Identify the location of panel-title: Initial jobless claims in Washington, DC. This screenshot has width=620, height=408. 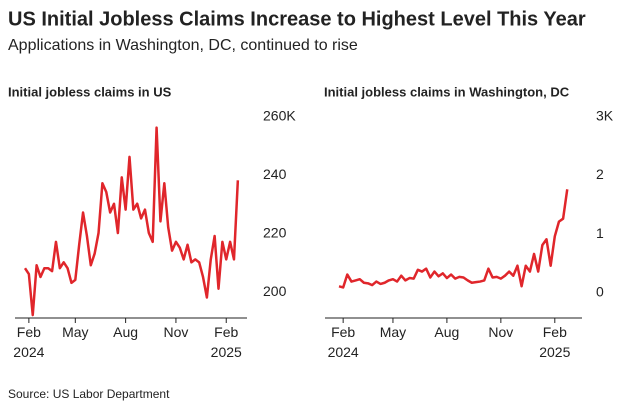
(447, 91).